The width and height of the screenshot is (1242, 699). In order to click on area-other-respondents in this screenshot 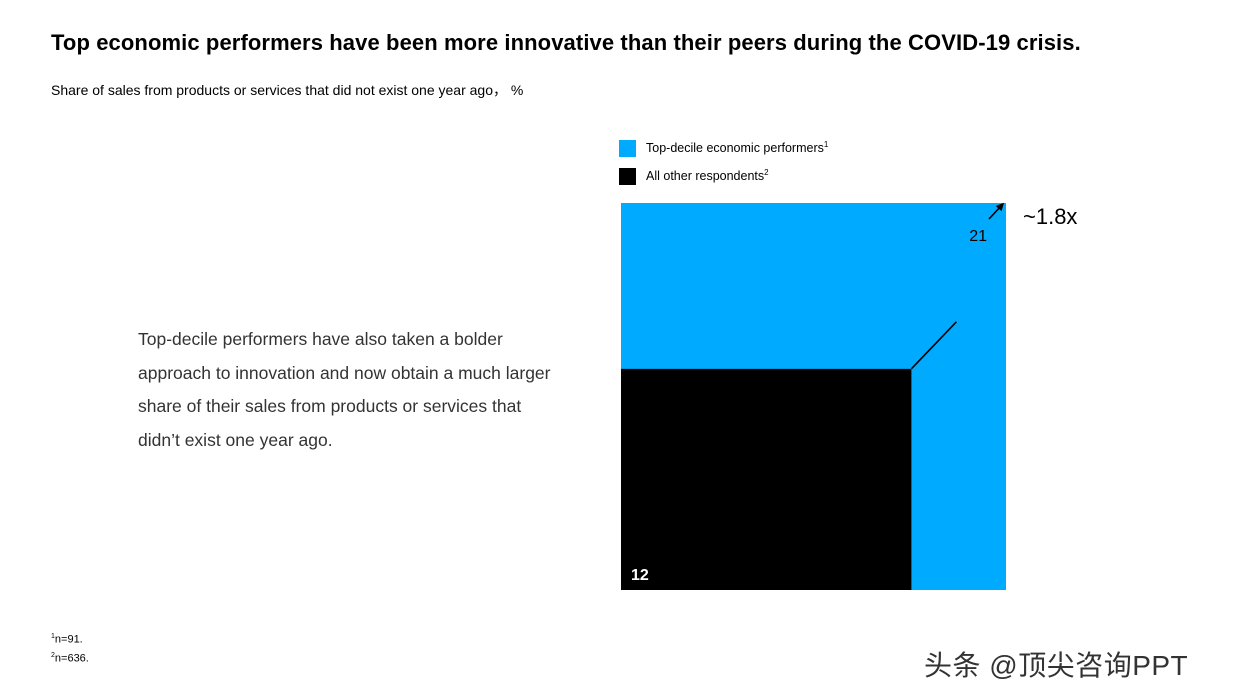, I will do `click(766, 479)`.